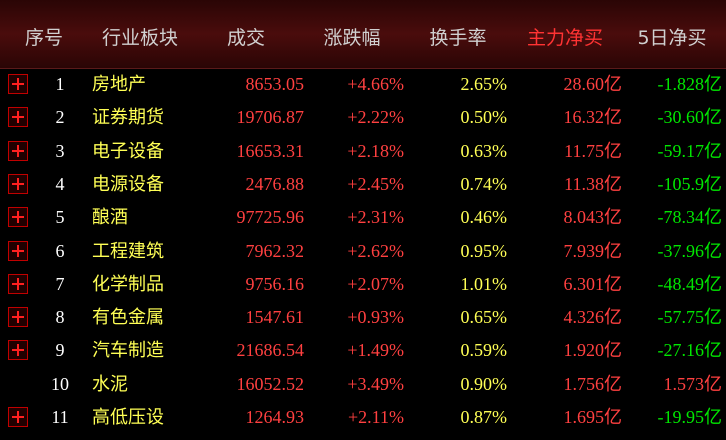 This screenshot has width=726, height=440. I want to click on change: +2.07%, so click(375, 283).